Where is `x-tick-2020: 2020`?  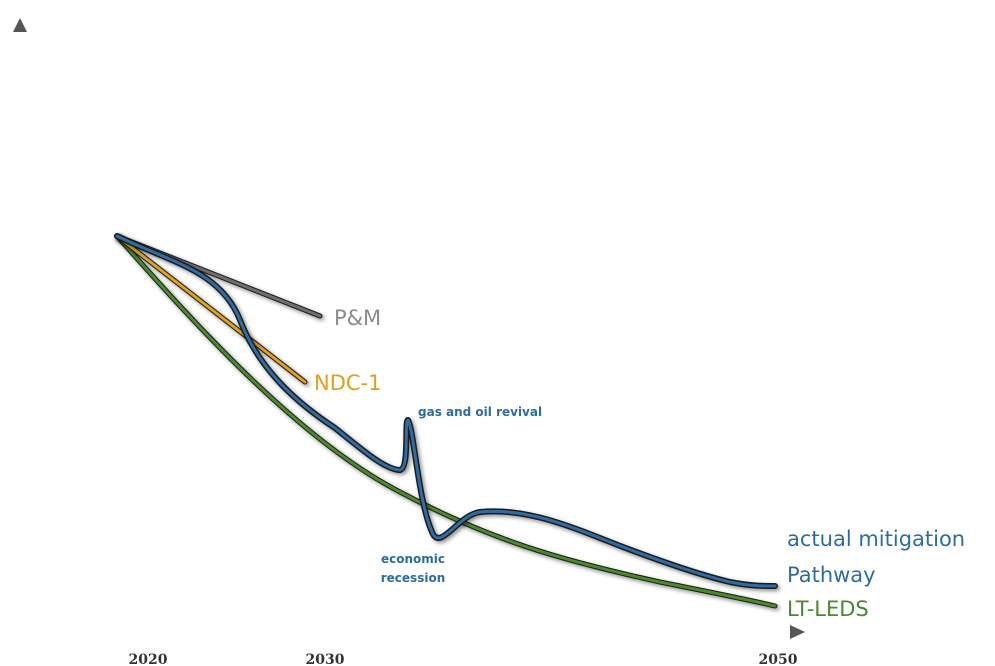
x-tick-2020: 2020 is located at coordinates (148, 659).